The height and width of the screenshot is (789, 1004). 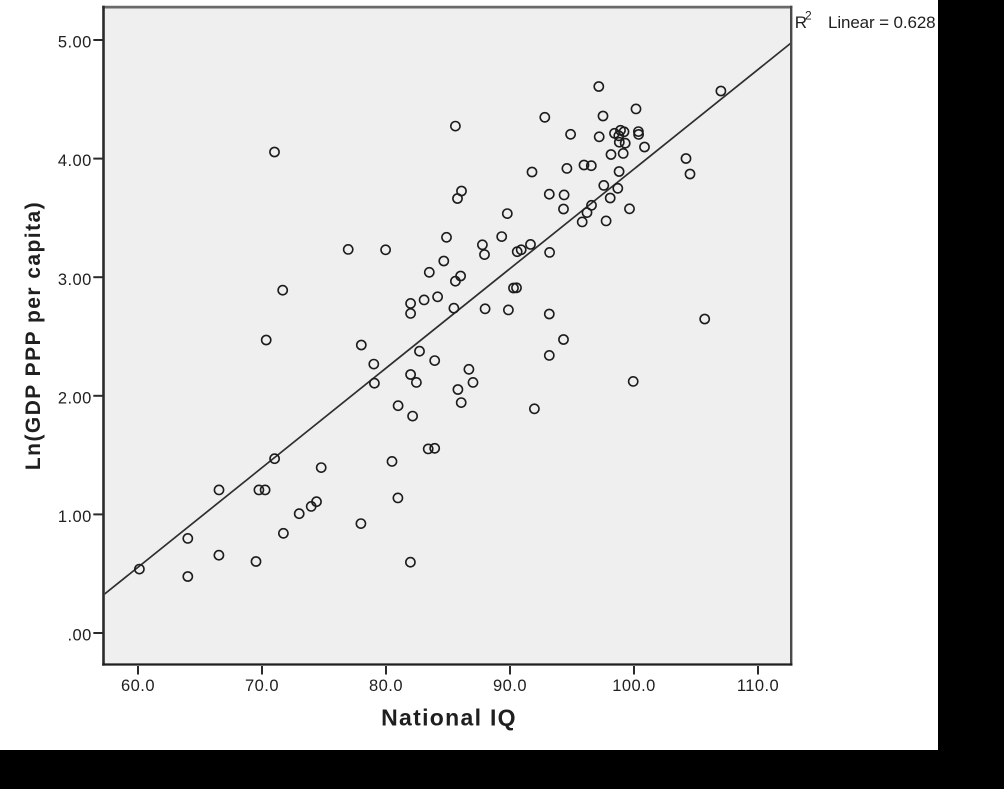 What do you see at coordinates (386, 686) in the screenshot?
I see `svg-text: 80.0` at bounding box center [386, 686].